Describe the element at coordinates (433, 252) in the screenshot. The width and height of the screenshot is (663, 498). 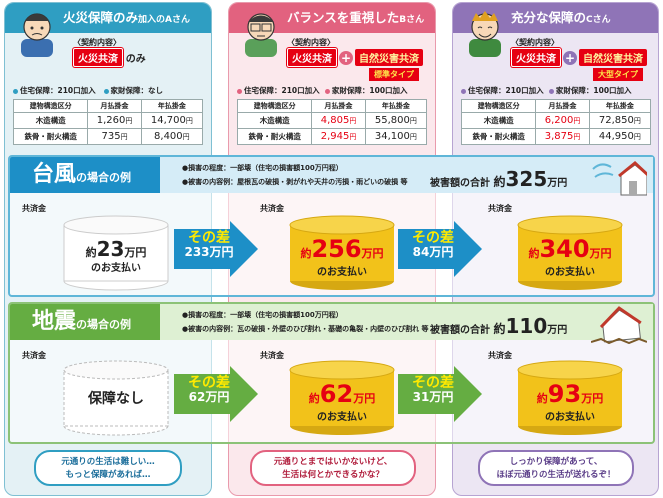
I see `typhoon-diff2-value: 84万円` at that location.